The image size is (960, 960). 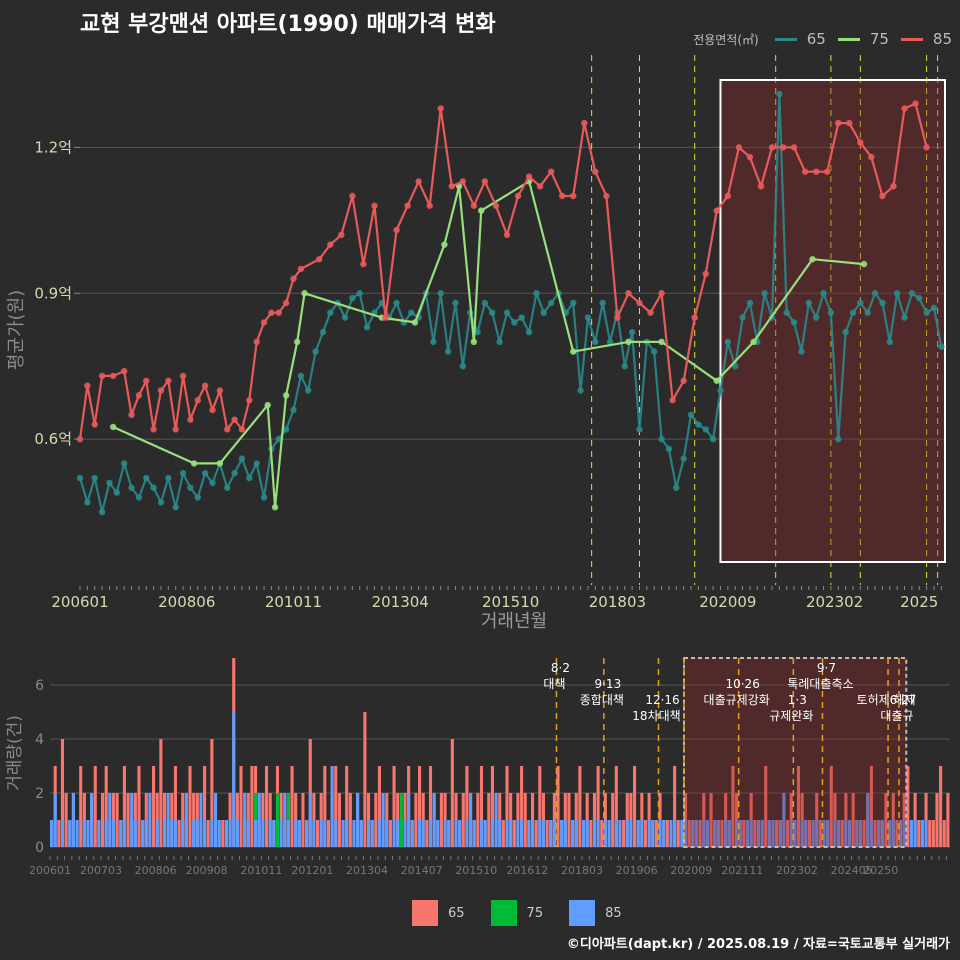 What do you see at coordinates (691, 870) in the screenshot?
I see `bar-x-tick-label: 202009` at bounding box center [691, 870].